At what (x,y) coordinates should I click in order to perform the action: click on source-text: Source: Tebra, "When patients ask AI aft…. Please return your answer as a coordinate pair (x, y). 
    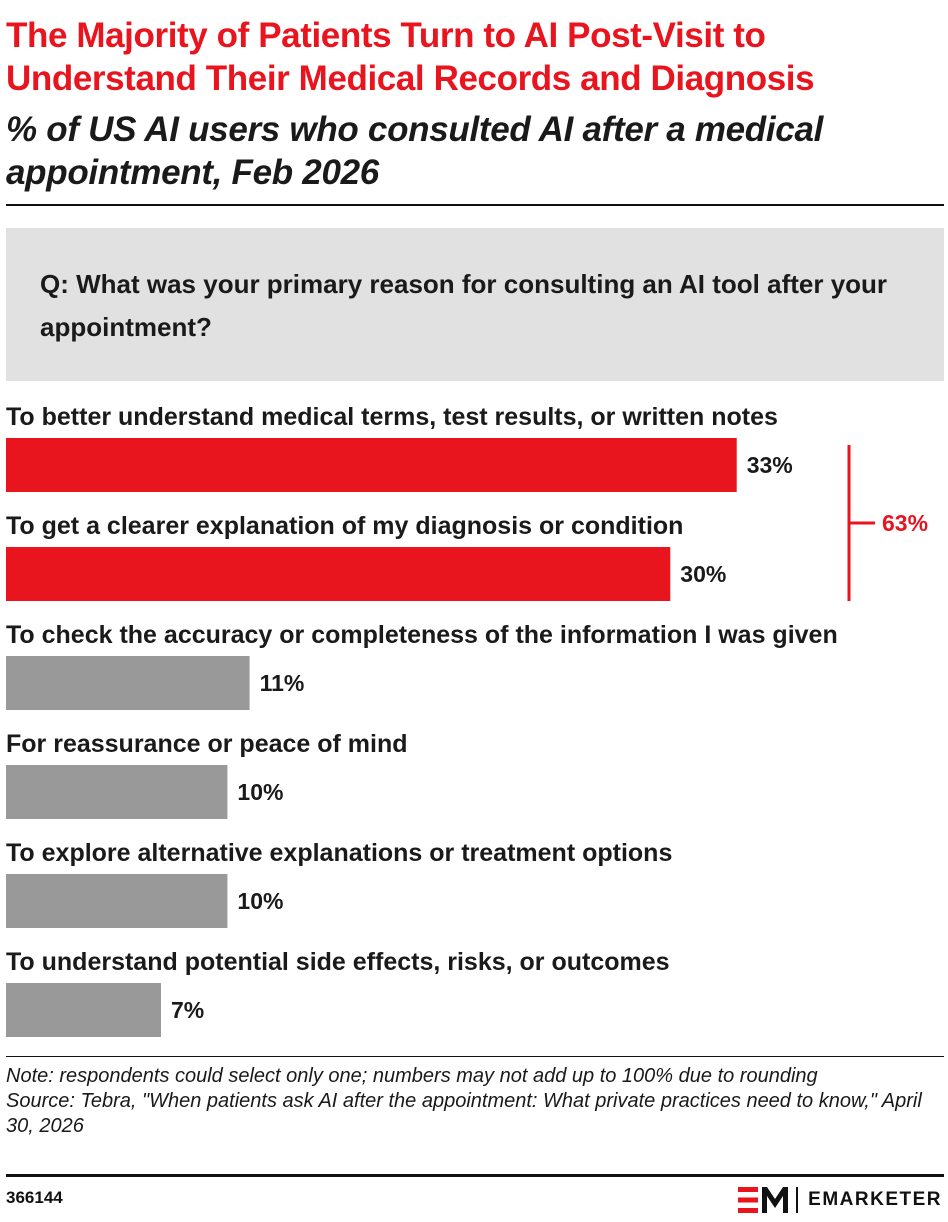
    Looking at the image, I should click on (464, 1113).